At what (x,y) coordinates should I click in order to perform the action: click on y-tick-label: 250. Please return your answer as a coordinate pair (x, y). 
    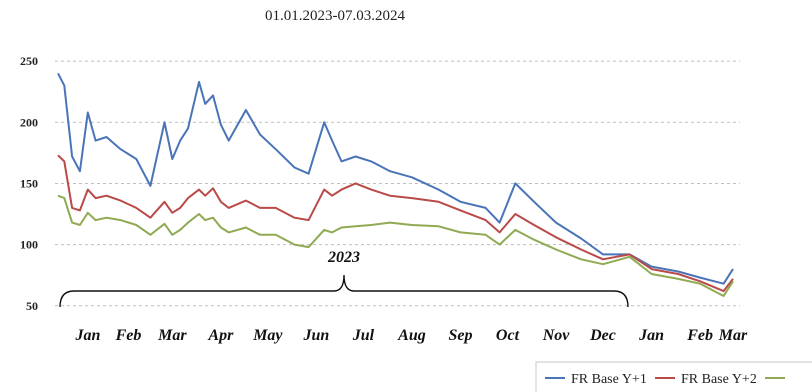
    Looking at the image, I should click on (29, 61).